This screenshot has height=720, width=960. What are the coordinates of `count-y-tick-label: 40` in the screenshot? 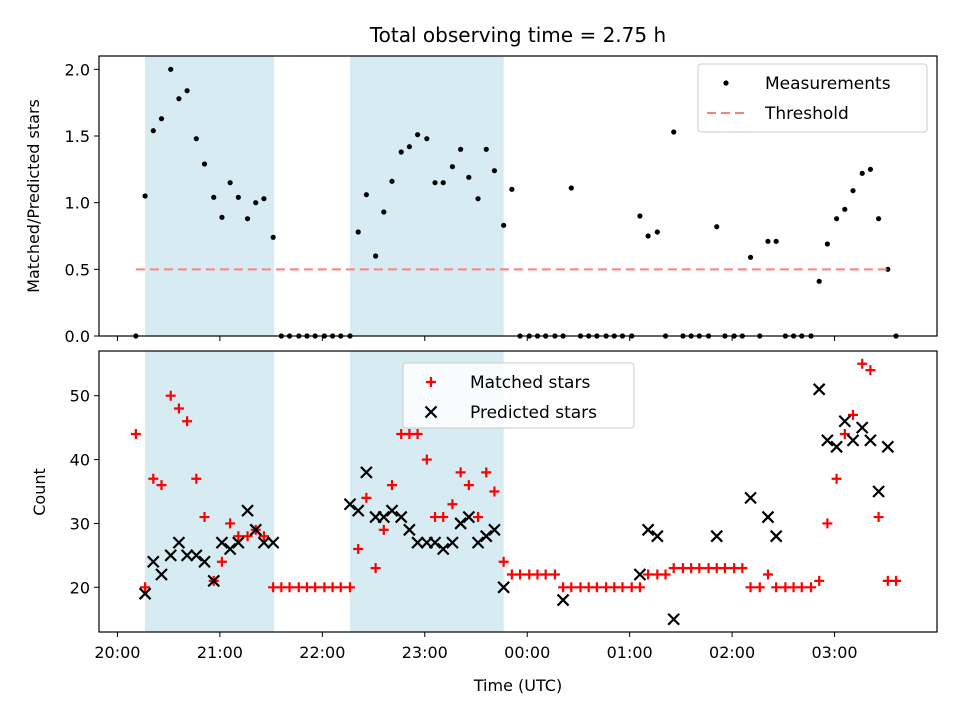 It's located at (80, 460).